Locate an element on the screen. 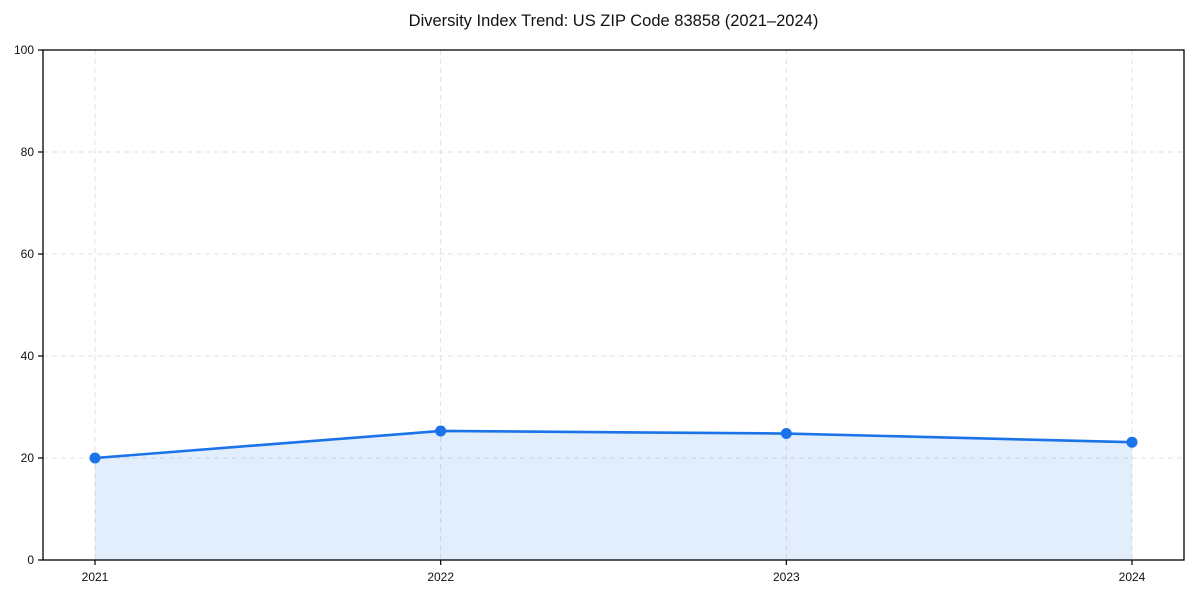 The image size is (1200, 600). y-tick-label: 40 is located at coordinates (28, 356).